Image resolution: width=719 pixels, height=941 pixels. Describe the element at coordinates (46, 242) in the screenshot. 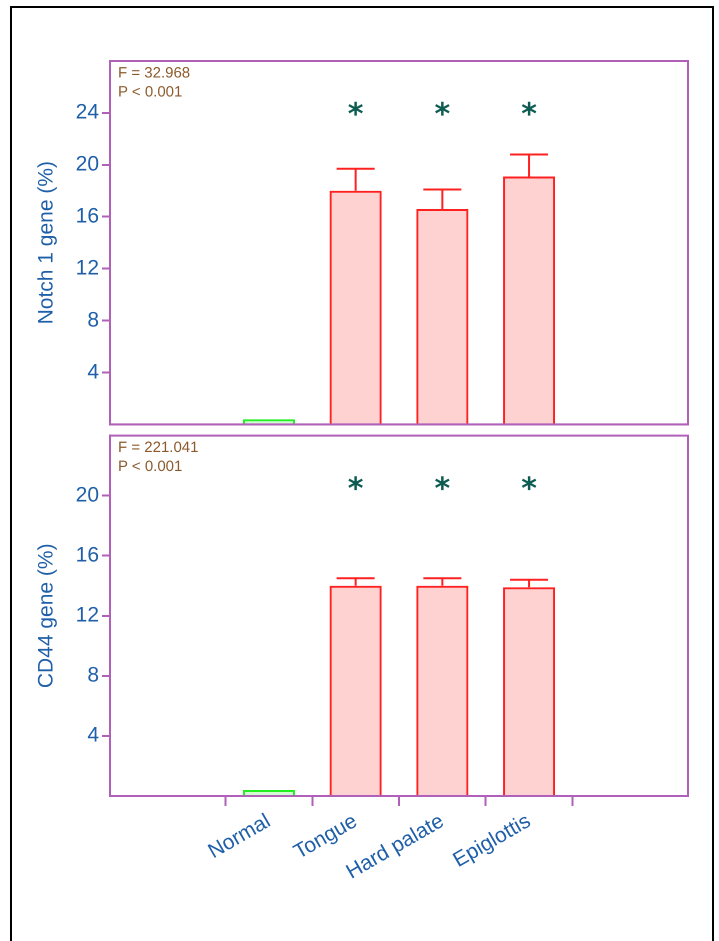

I see `y-axis-title: Notch 1 gene (%)` at that location.